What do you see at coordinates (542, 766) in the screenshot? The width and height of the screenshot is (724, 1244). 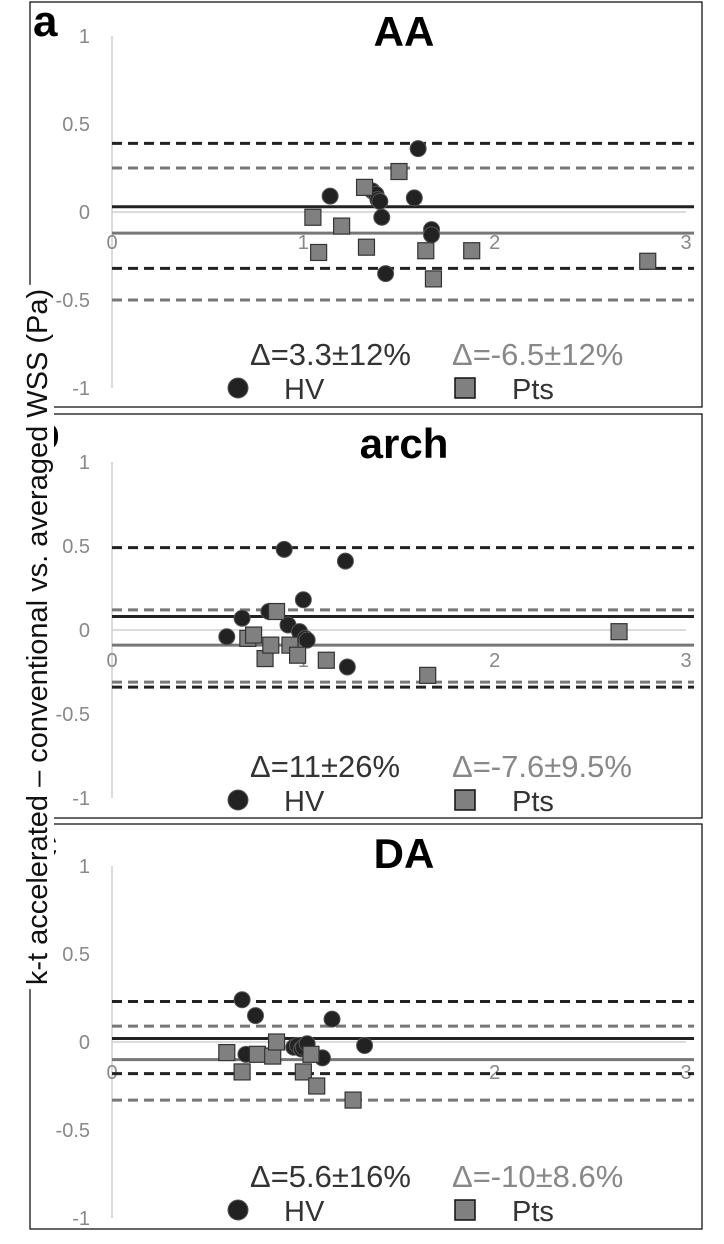 I see `pts-stat-text: Δ=-7.6±9.5%` at bounding box center [542, 766].